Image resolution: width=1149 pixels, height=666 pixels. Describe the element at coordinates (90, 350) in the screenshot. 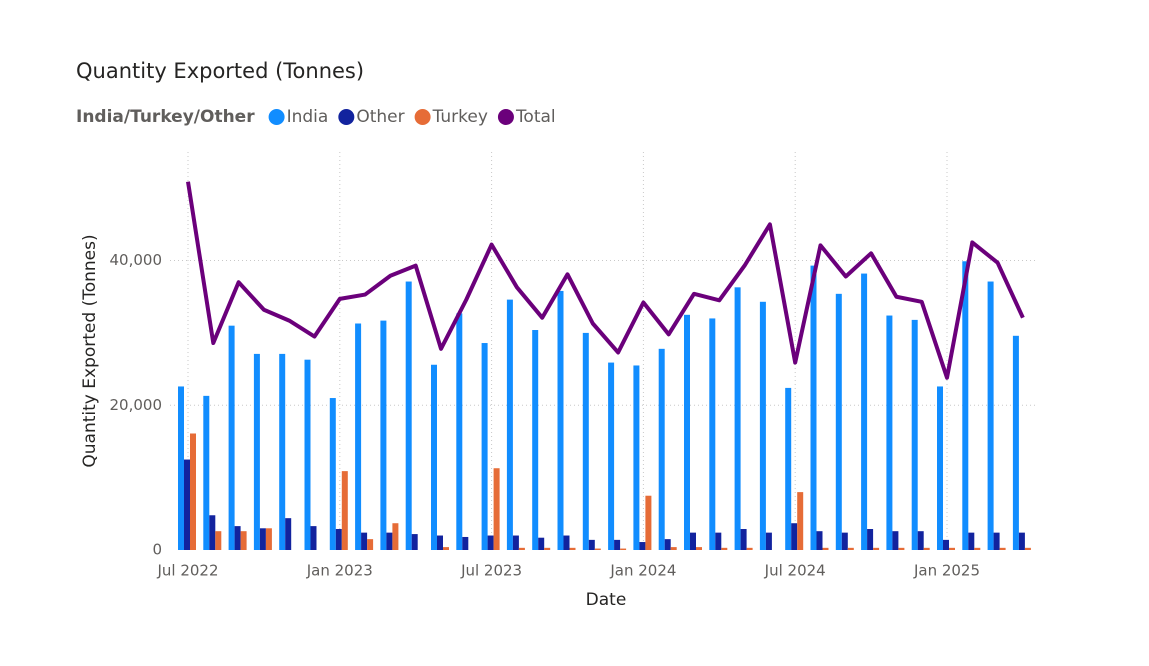

I see `y-axis-title: Quantity Exported (Tonnes)` at that location.